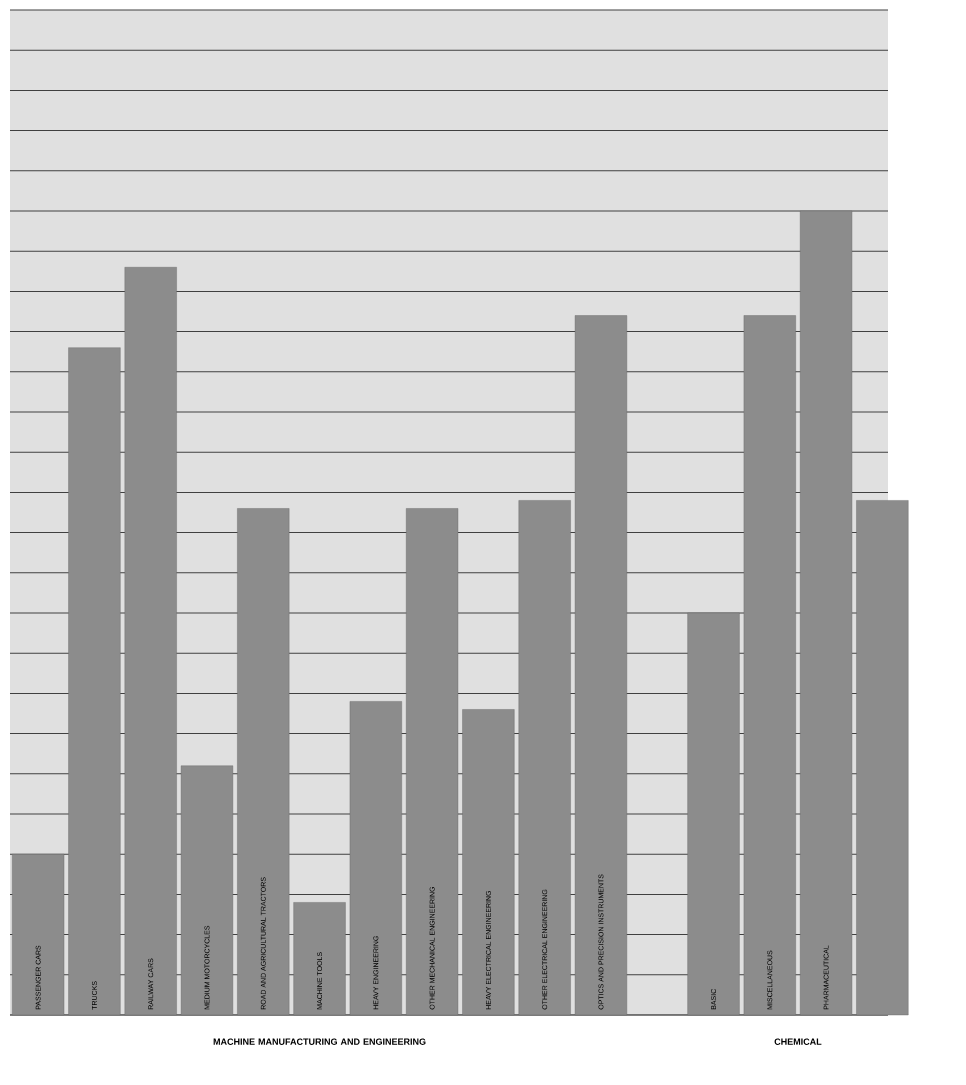 This screenshot has width=966, height=1085. I want to click on text: MACHINE MANUFACTURING AND ENGINEERING, so click(319, 1041).